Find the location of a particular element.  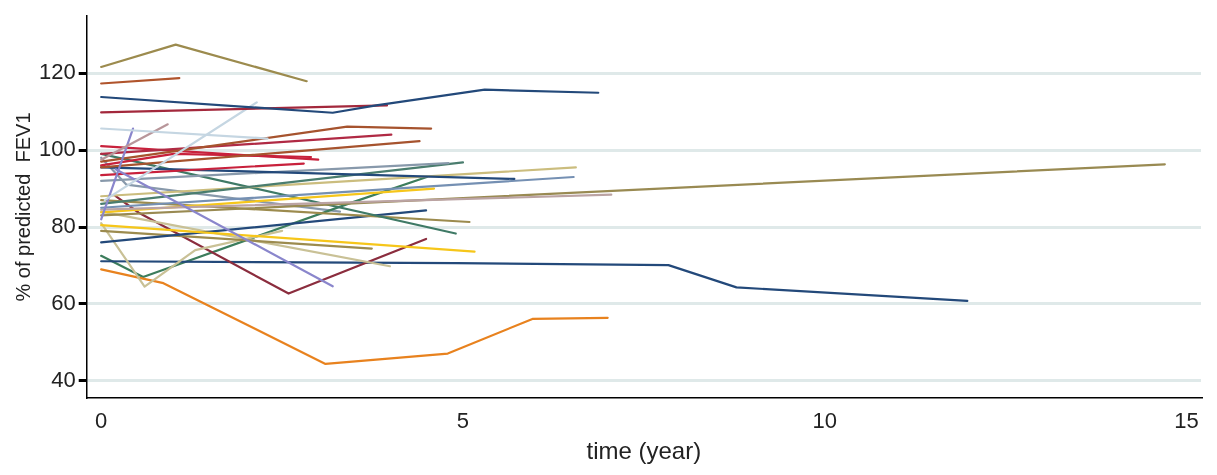

x-tick-label: 15 is located at coordinates (1186, 421).